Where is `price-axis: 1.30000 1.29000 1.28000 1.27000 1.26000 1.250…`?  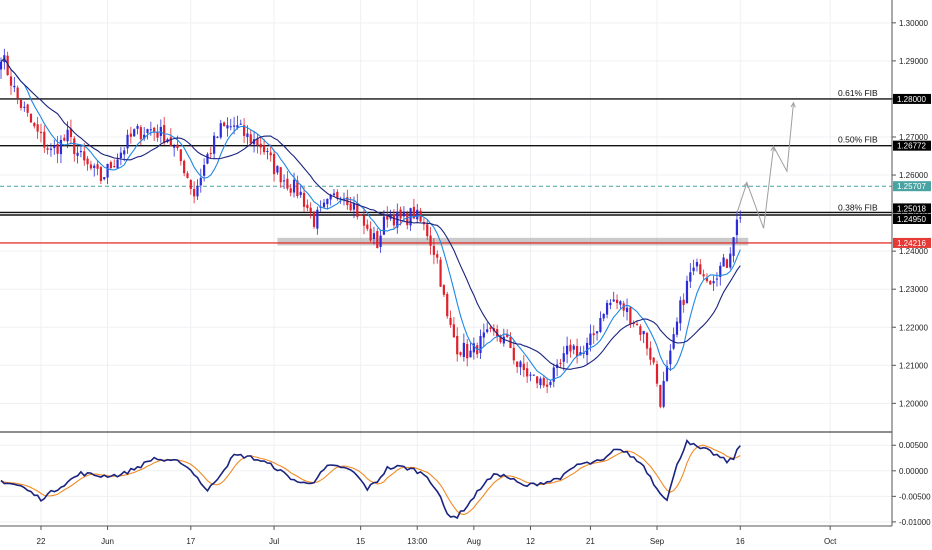 price-axis: 1.30000 1.29000 1.28000 1.27000 1.26000 1.250… is located at coordinates (911, 263).